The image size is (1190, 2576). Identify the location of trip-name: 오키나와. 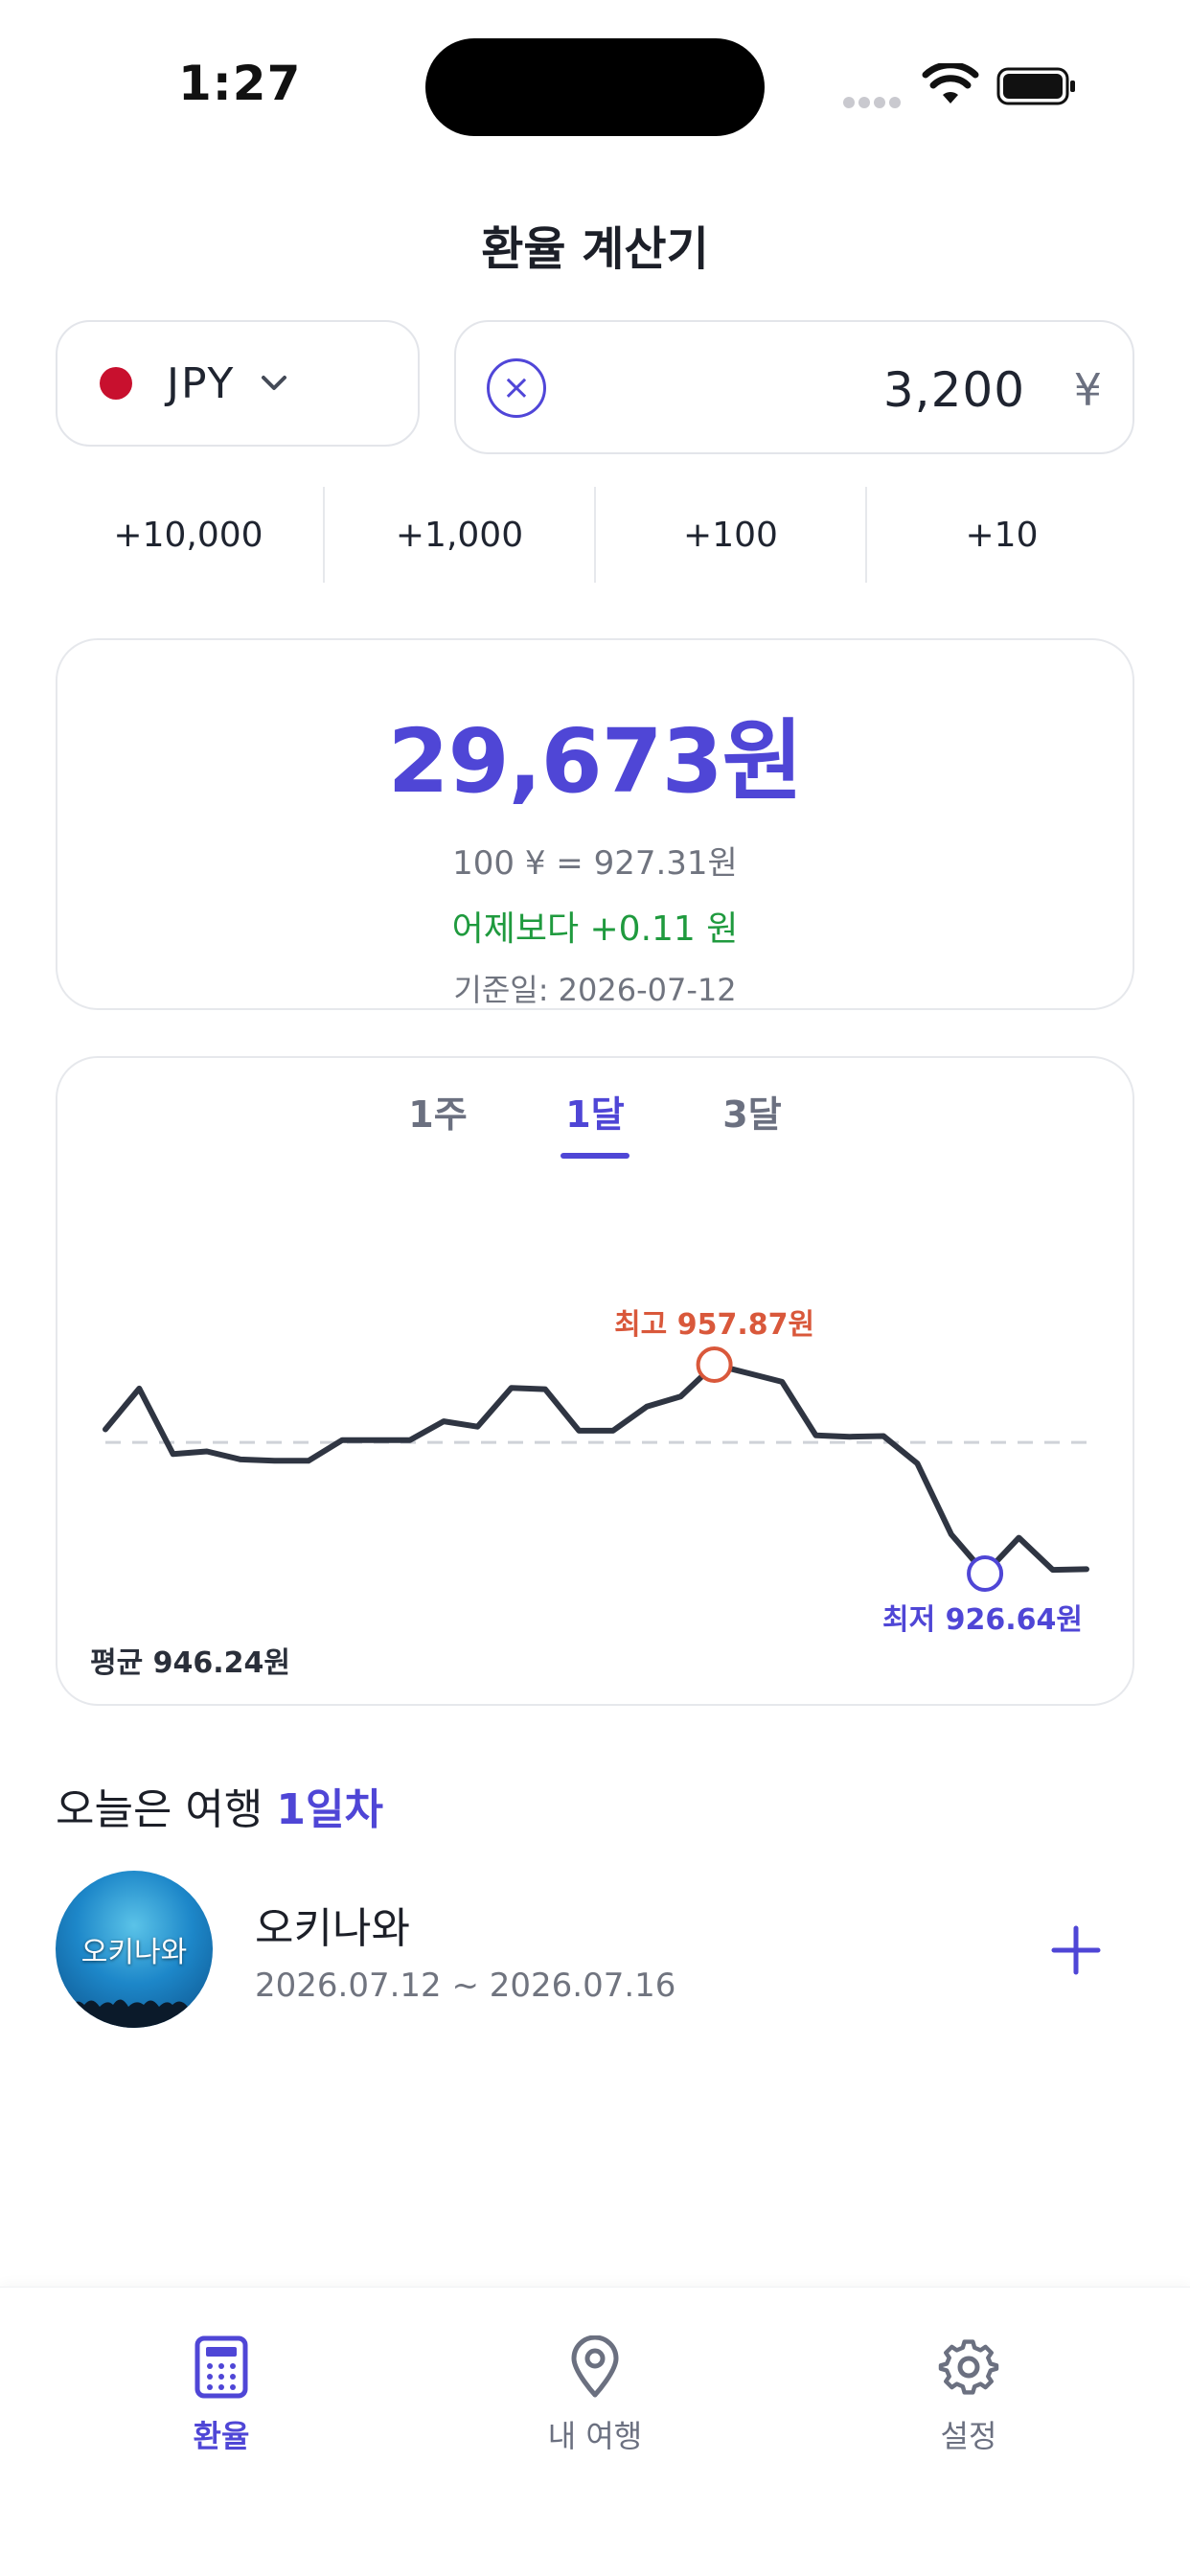
(333, 1928).